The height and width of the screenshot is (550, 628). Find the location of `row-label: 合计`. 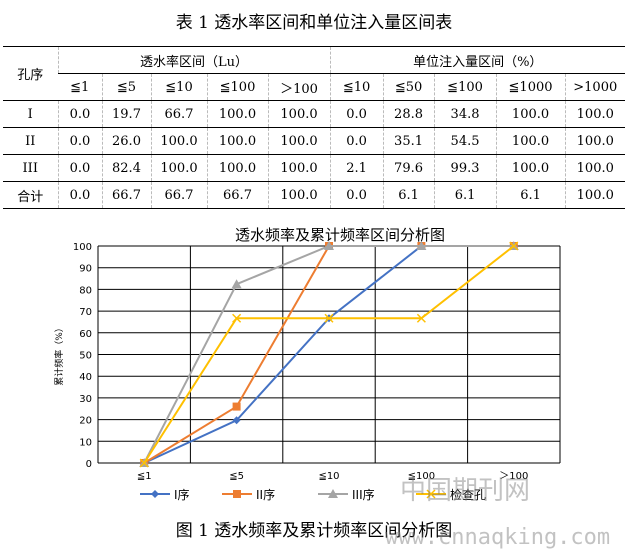

row-label: 合计 is located at coordinates (30, 197).